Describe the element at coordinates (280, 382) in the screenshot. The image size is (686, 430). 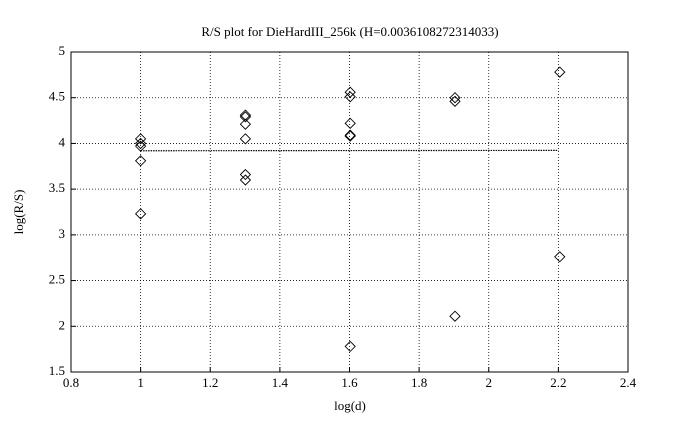
I see `x-tick-label: 1.4` at that location.